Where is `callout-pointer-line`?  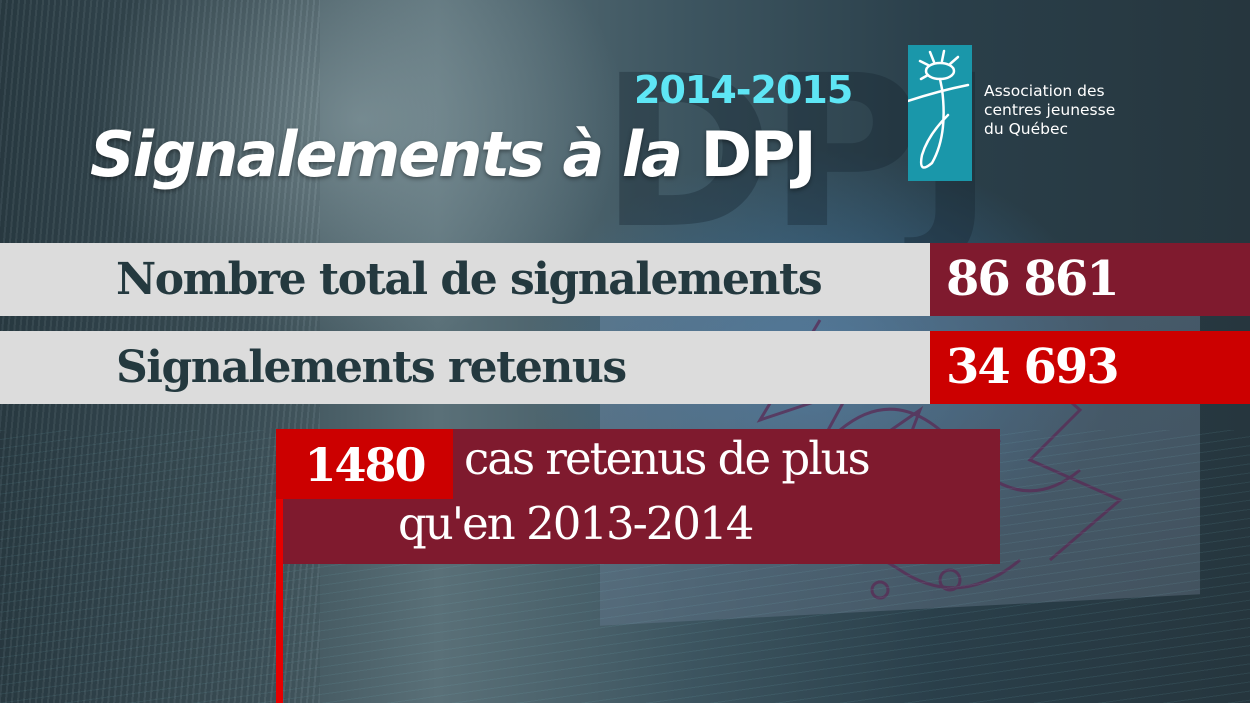 callout-pointer-line is located at coordinates (279, 566).